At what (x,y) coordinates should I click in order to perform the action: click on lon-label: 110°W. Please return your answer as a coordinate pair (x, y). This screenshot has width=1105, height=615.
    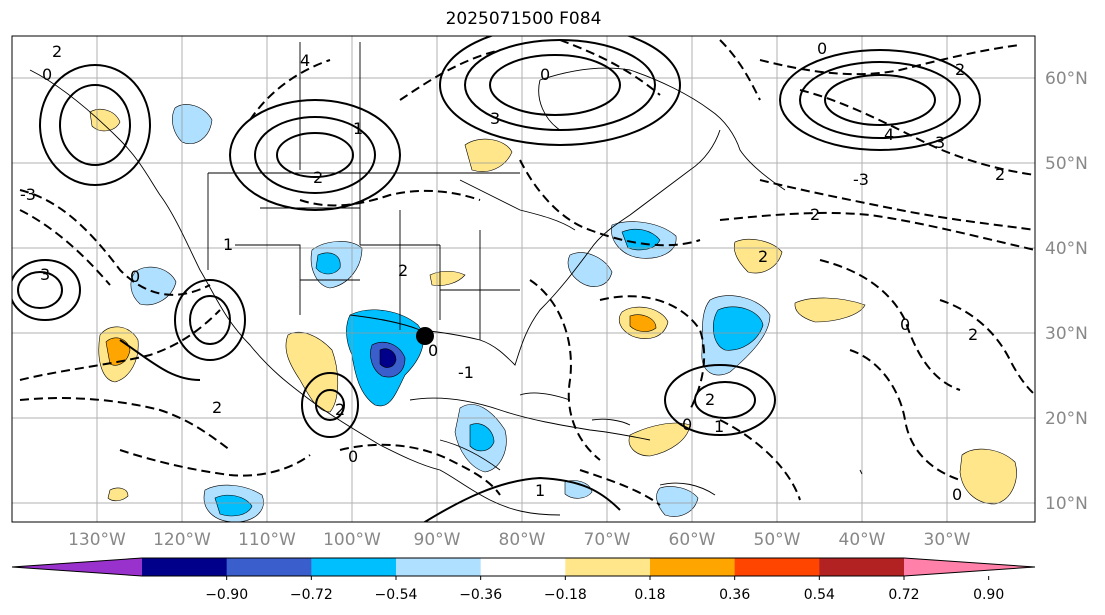
    Looking at the image, I should click on (267, 540).